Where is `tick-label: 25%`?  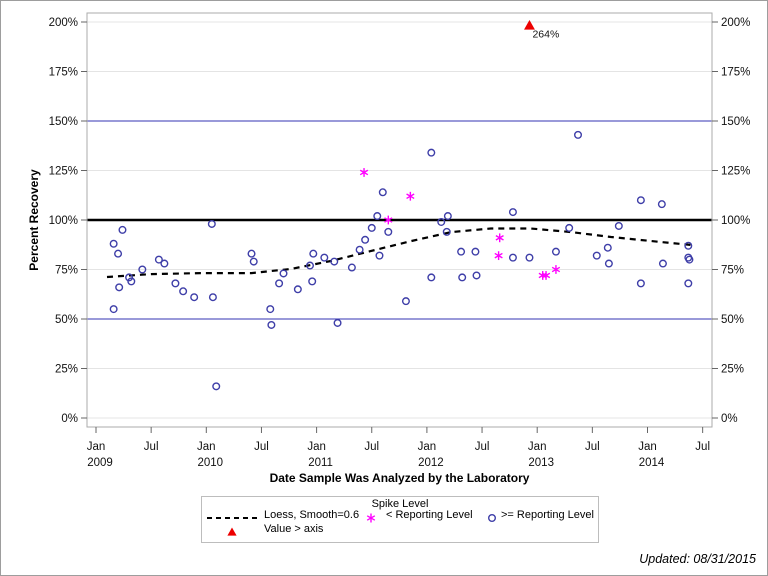 tick-label: 25% is located at coordinates (66, 370).